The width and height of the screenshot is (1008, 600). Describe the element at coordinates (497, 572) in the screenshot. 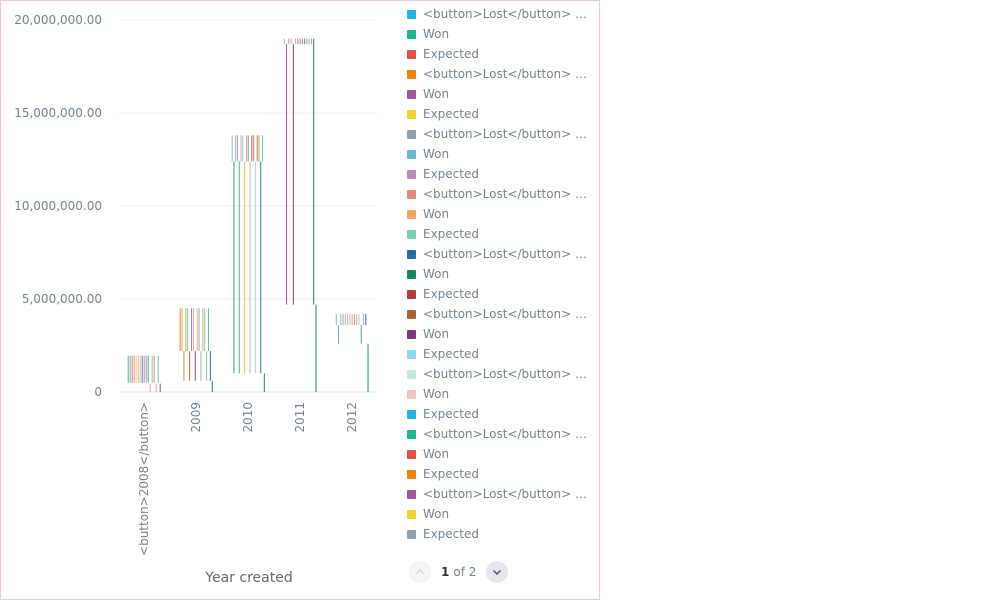

I see `pager-next-button` at that location.